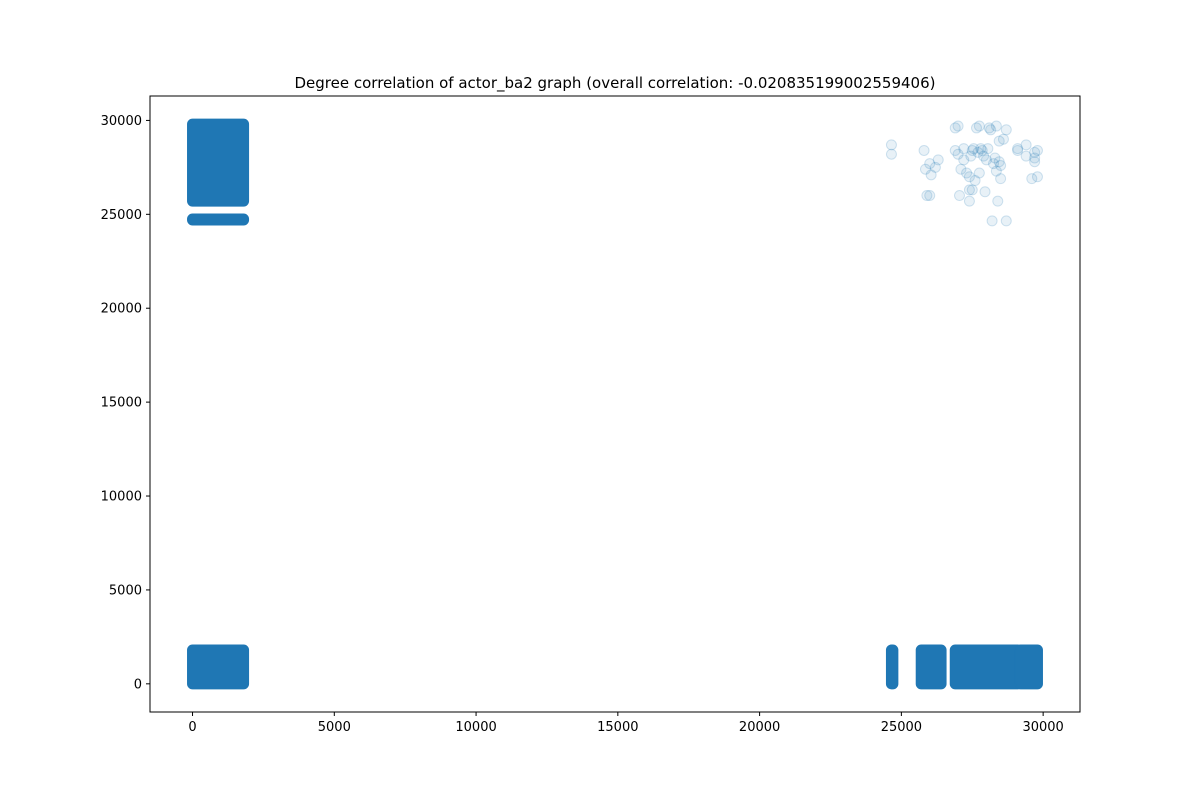  I want to click on y-tick-label: 25000, so click(121, 215).